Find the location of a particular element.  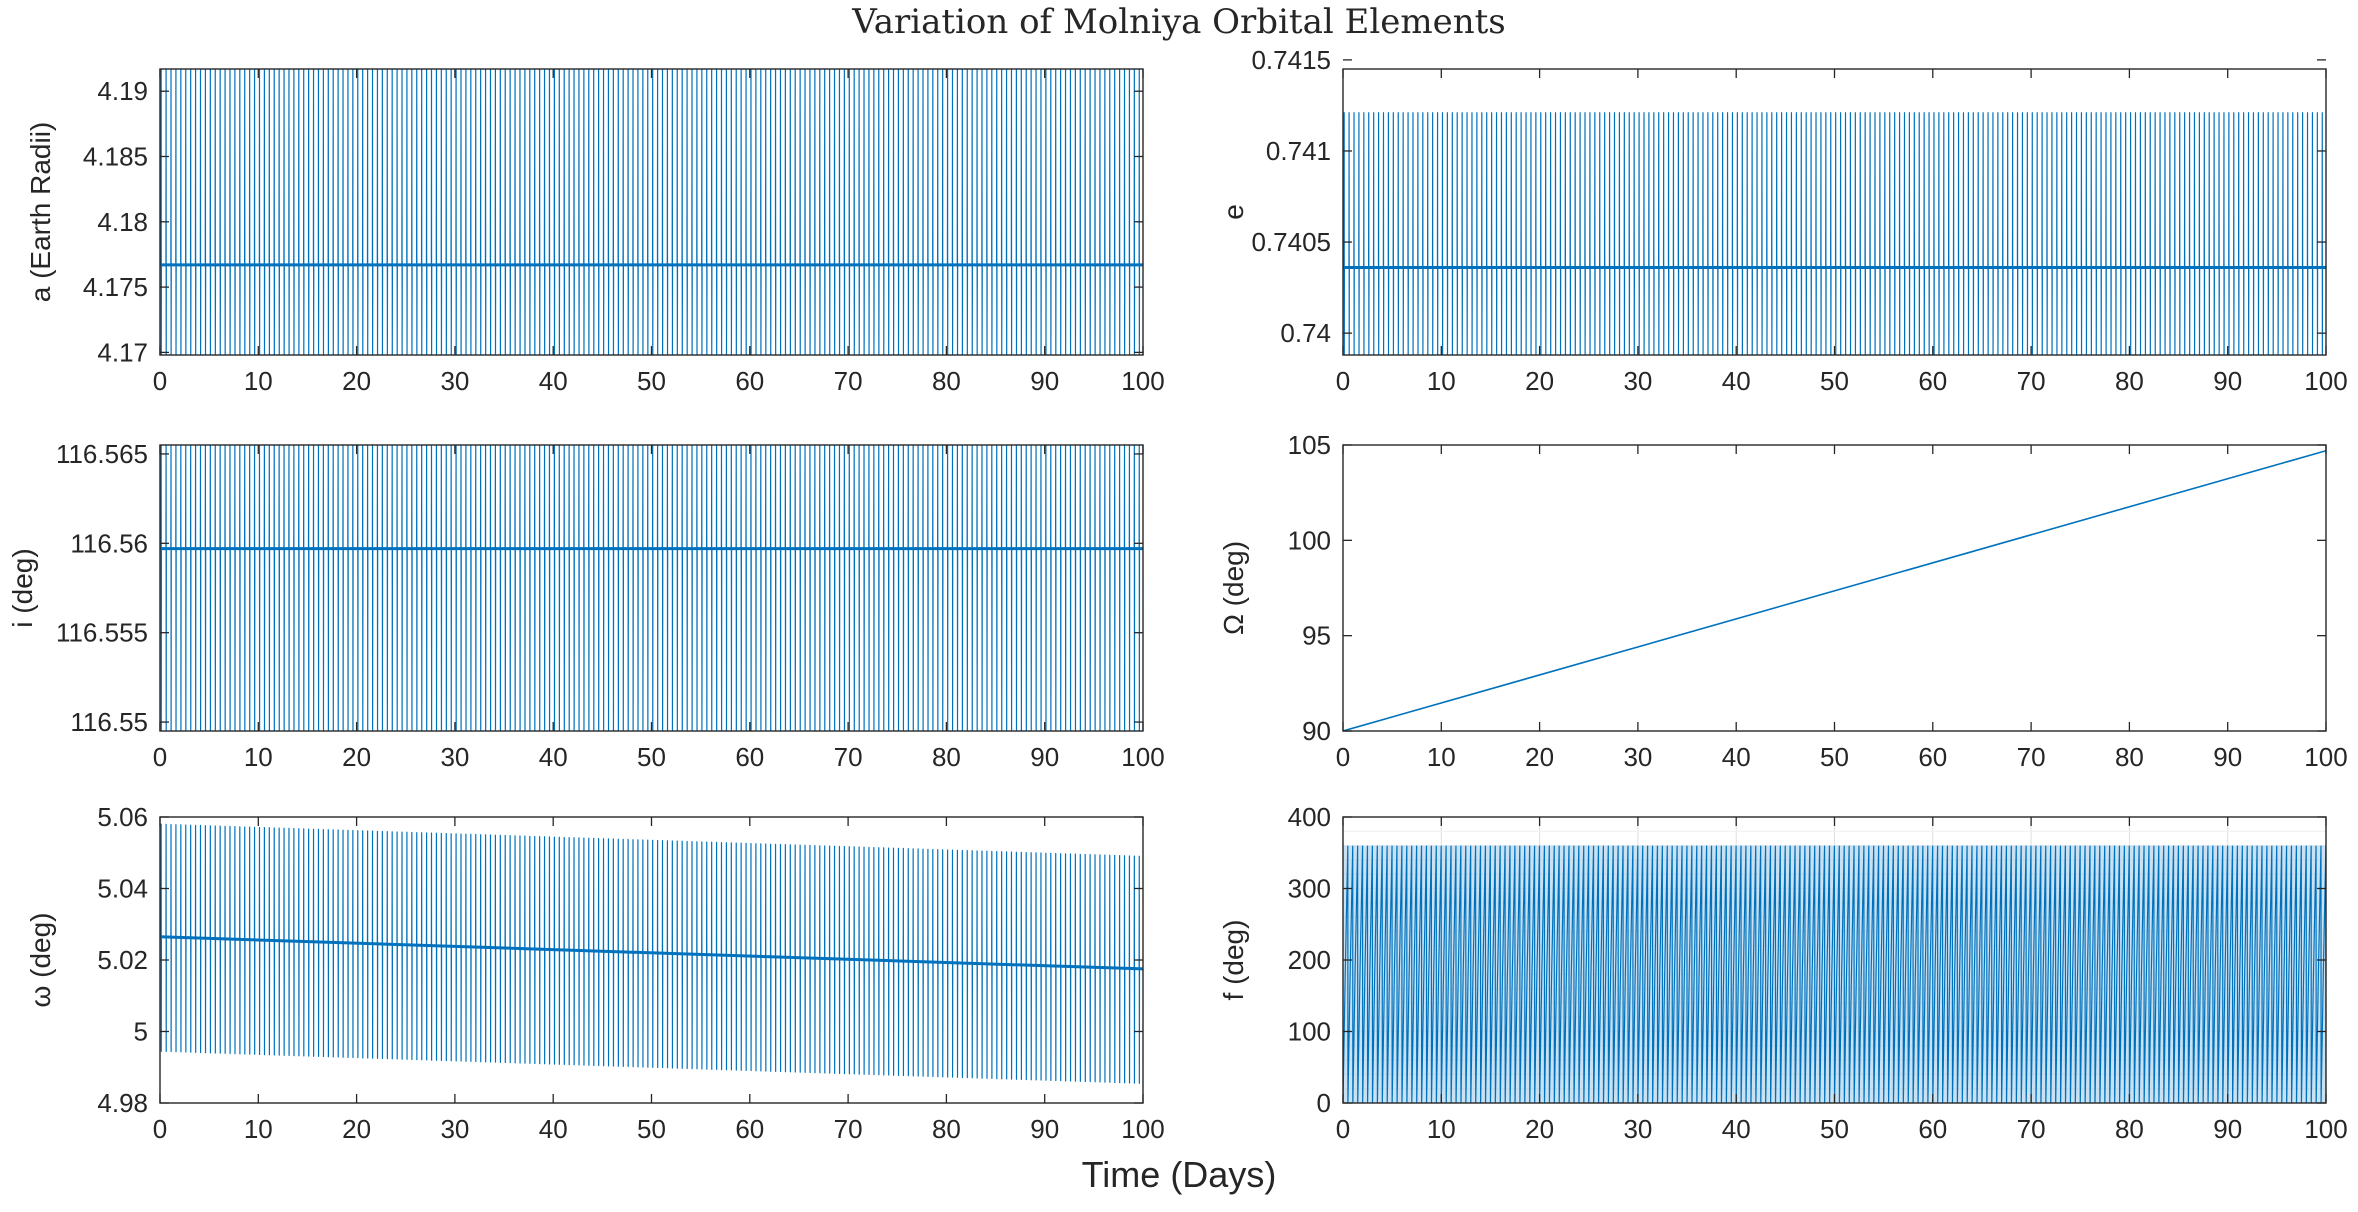

y-axis-label: e is located at coordinates (1233, 212).